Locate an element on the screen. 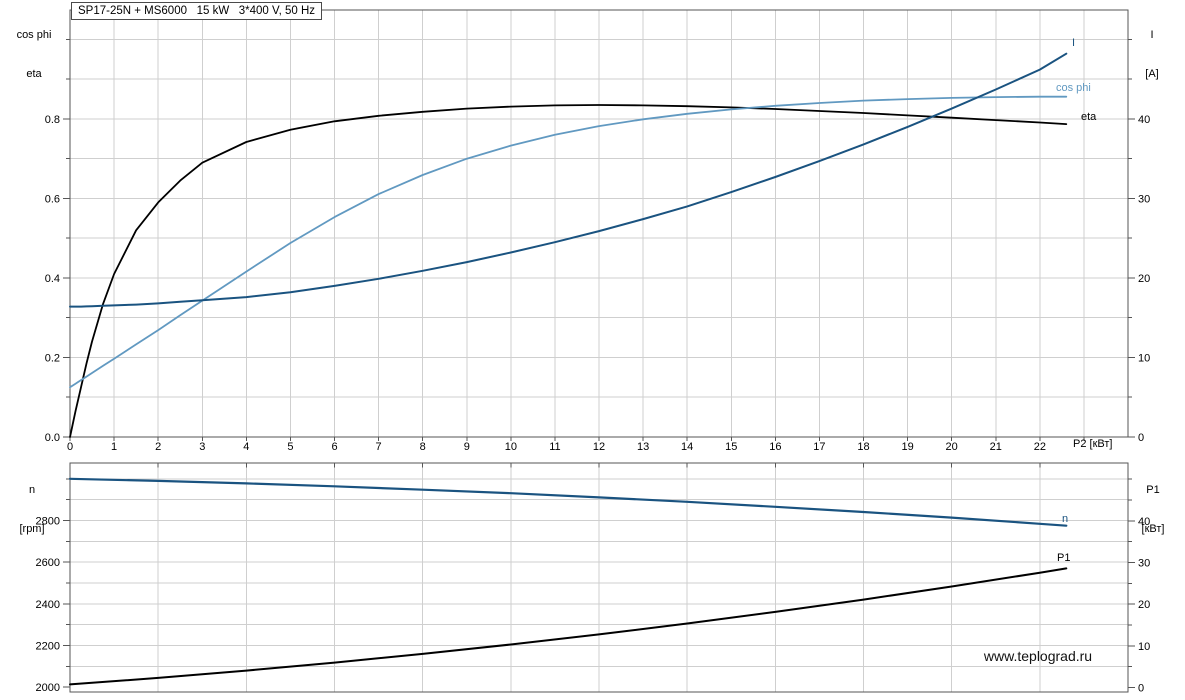  left-tick-label: 0.6 is located at coordinates (52, 199).